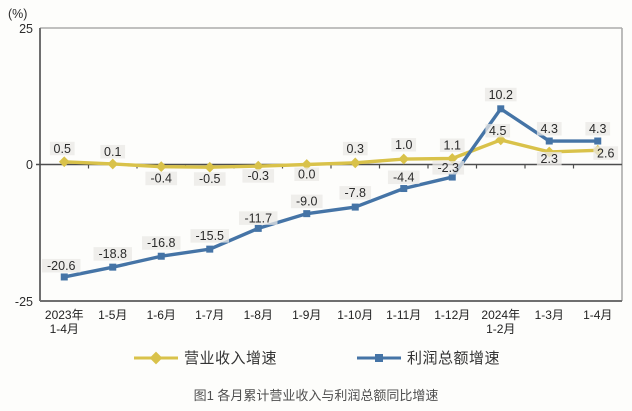 The width and height of the screenshot is (632, 411). Describe the element at coordinates (29, 165) in the screenshot. I see `y-tick-label: 0` at that location.